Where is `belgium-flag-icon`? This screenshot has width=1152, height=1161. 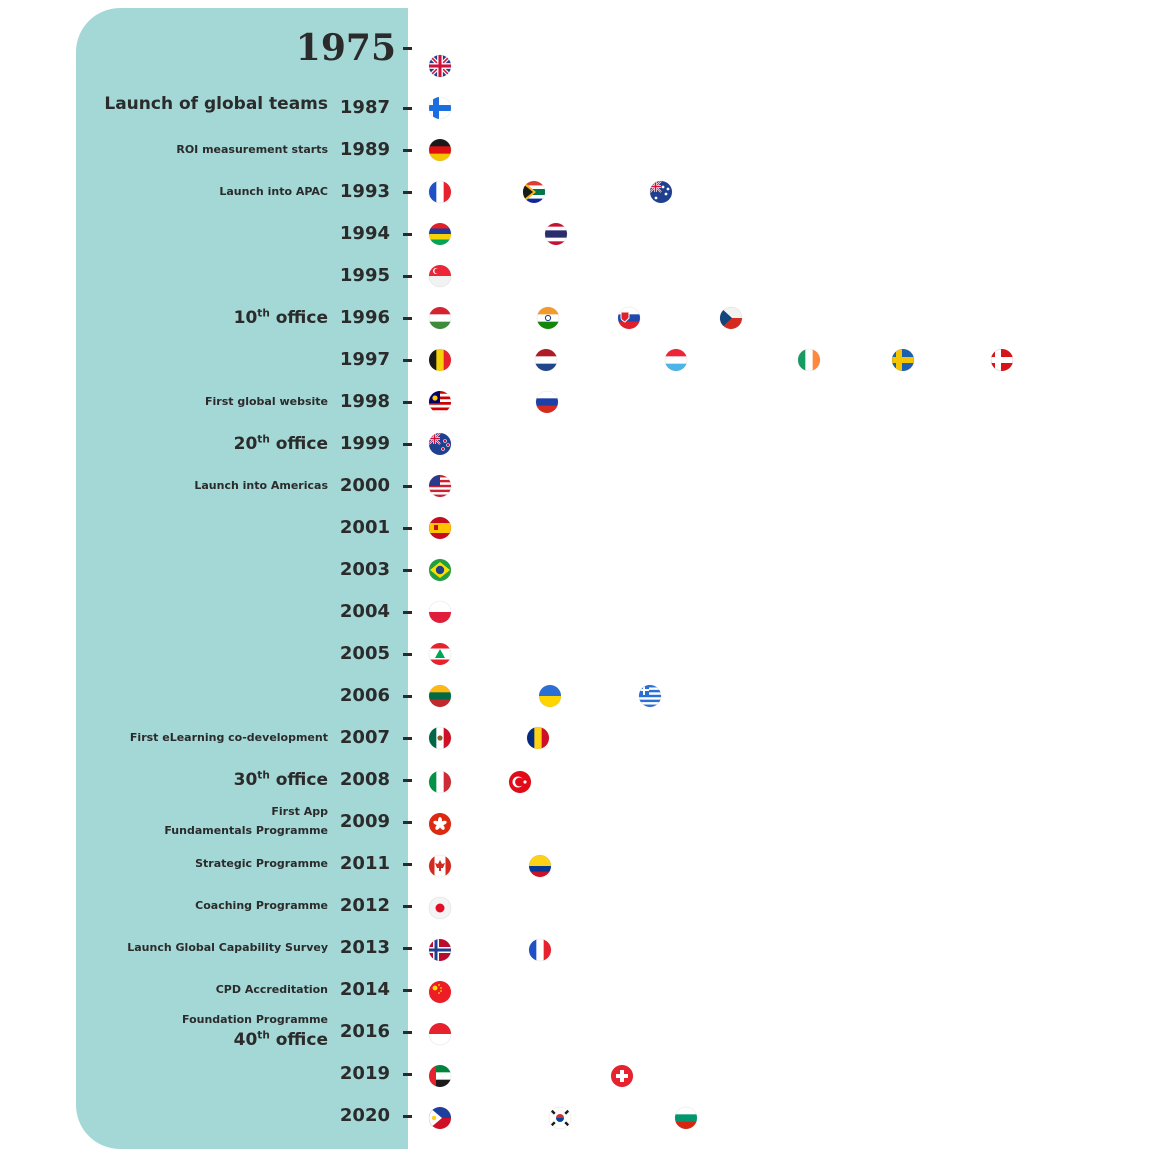 belgium-flag-icon is located at coordinates (440, 360).